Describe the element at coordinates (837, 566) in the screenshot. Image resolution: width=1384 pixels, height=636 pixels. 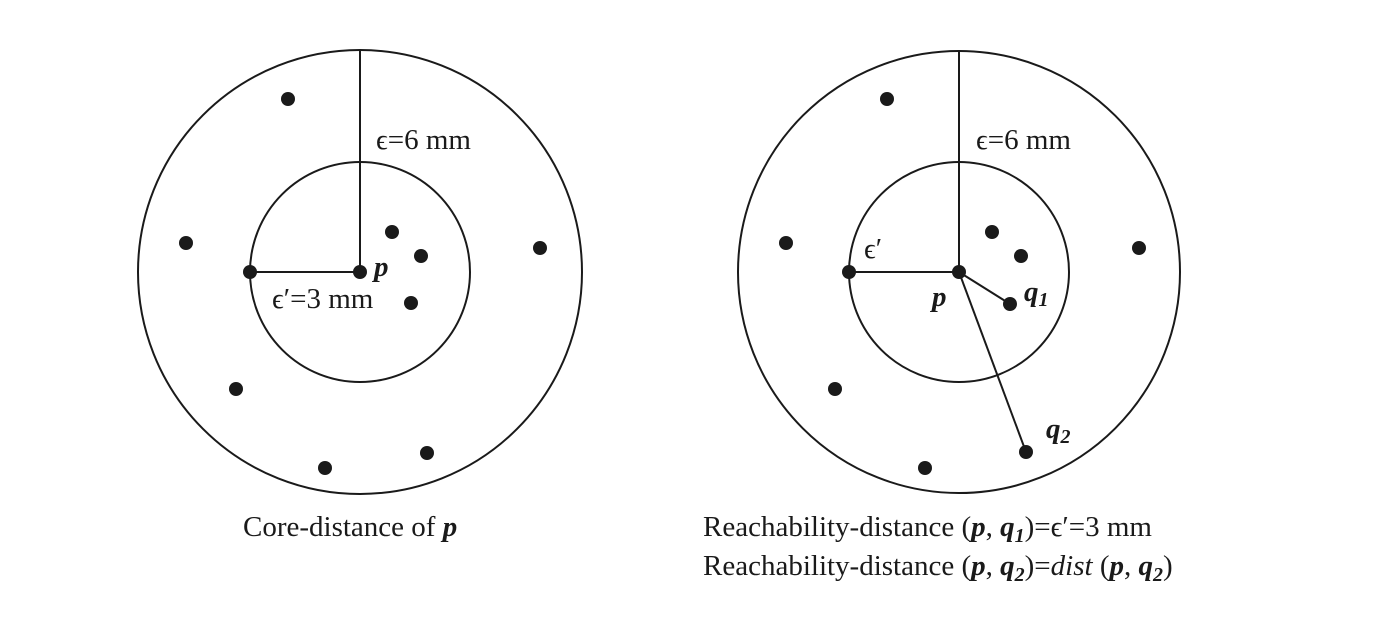
I see `caption2-prefix: Reachability-distance (` at that location.